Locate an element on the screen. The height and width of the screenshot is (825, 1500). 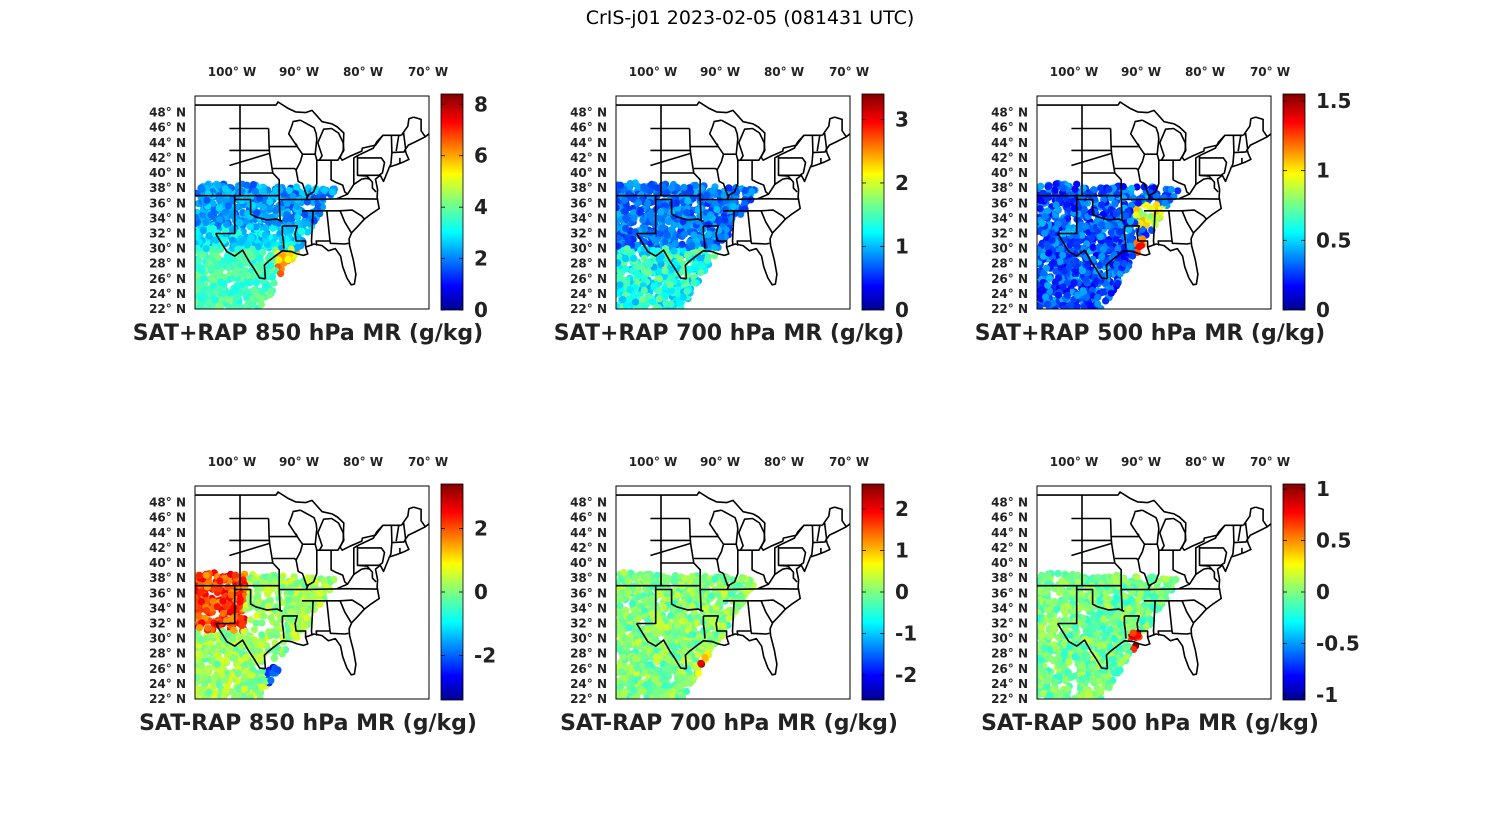
lon-tick-label: 100° W is located at coordinates (232, 72).